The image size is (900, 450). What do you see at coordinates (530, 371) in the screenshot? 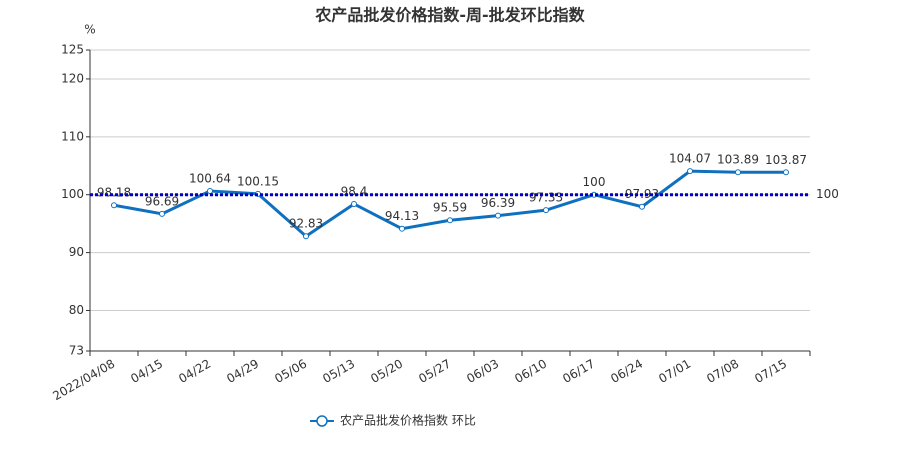
I see `x-tick-label: 06/10` at bounding box center [530, 371].